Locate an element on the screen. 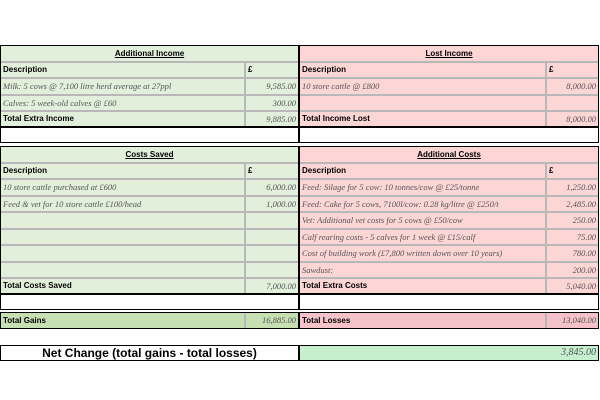 The width and height of the screenshot is (600, 400). row-description: 10 store cattle purchased at £600 is located at coordinates (122, 187).